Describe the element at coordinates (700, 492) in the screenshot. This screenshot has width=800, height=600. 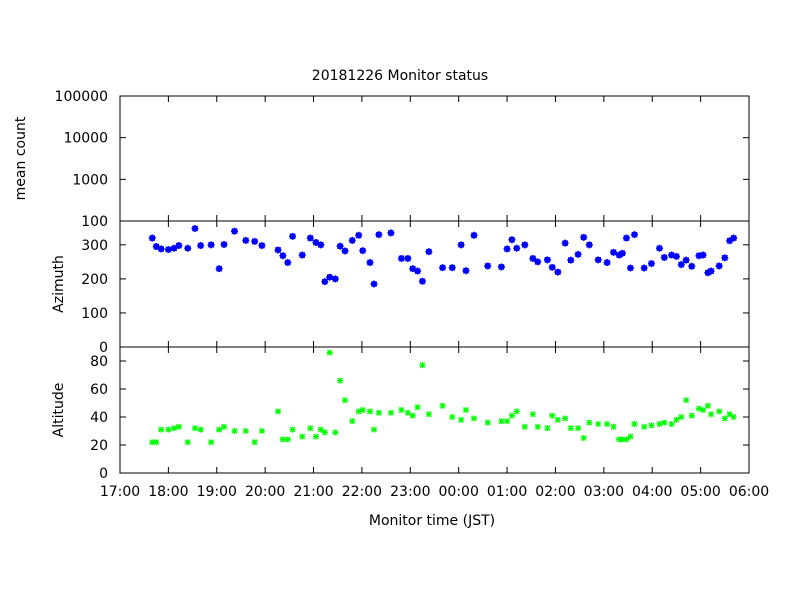
I see `x-tick-label: 05:00` at that location.